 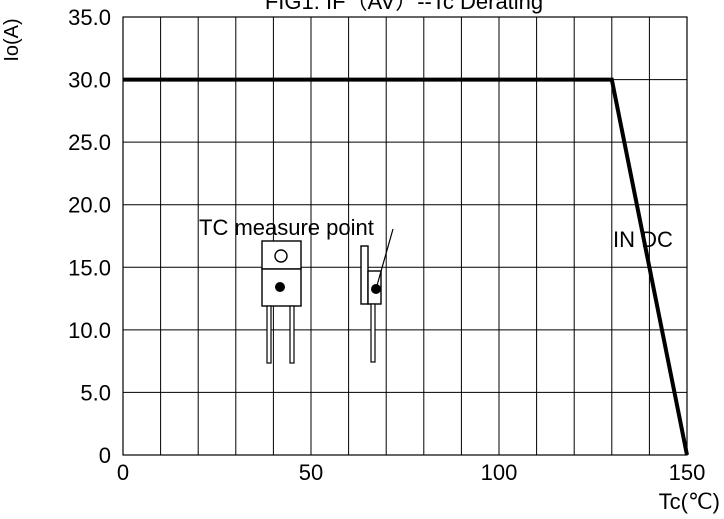 I want to click on package-side-lead, so click(x=373, y=333).